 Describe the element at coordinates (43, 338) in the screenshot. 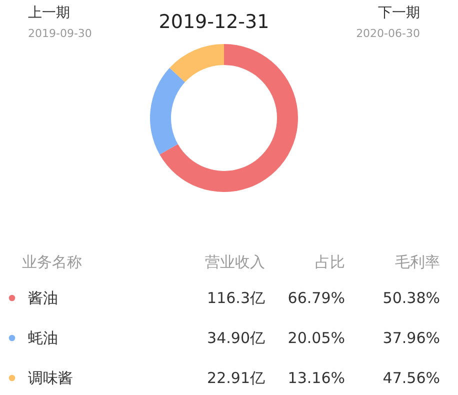

I see `legend-label: 蚝油` at that location.